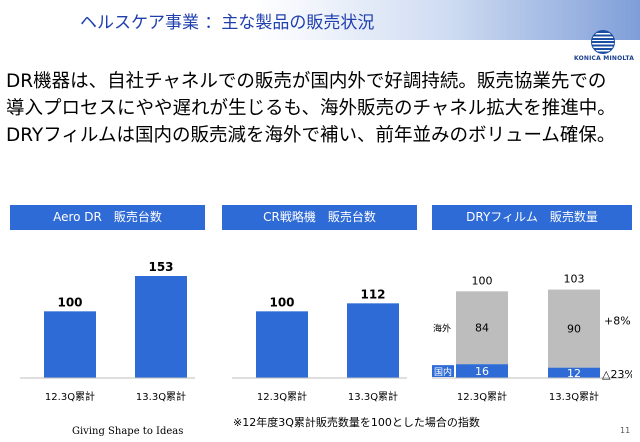 The width and height of the screenshot is (640, 442). I want to click on data-label: 112, so click(372, 294).